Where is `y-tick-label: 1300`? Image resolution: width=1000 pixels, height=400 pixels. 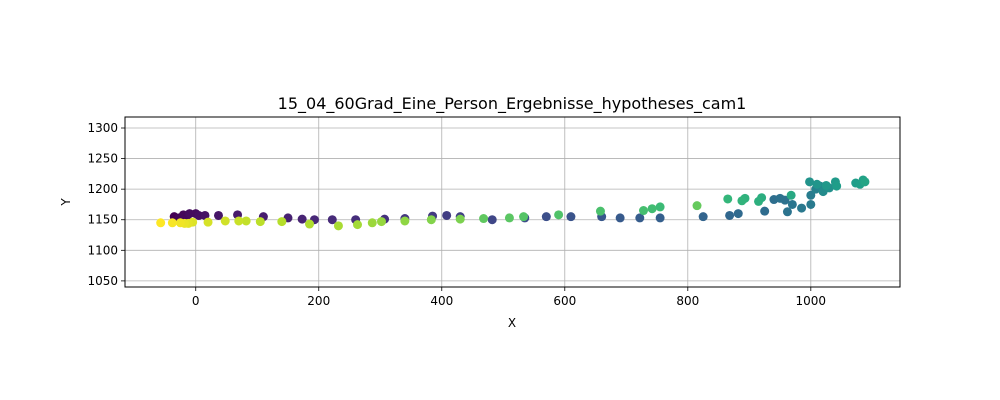
y-tick-label: 1300 is located at coordinates (102, 128).